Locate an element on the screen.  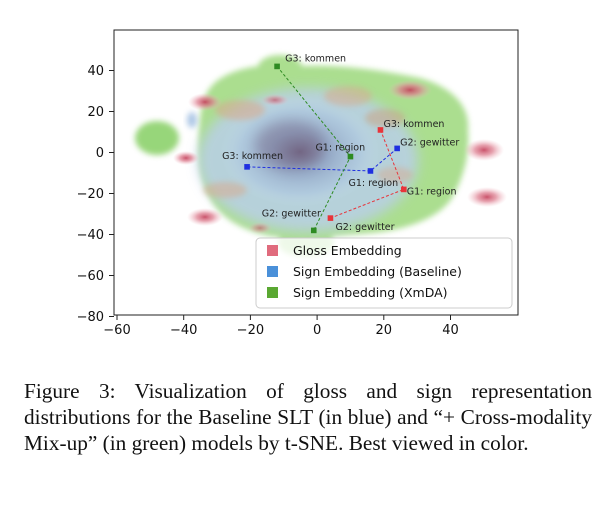
y-tick-label: 0 is located at coordinates (100, 153).